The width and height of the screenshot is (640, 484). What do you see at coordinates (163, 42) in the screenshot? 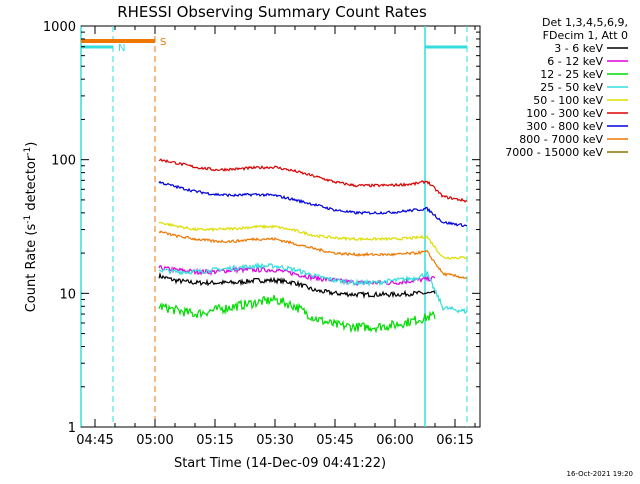
I see `saa-label: S` at bounding box center [163, 42].